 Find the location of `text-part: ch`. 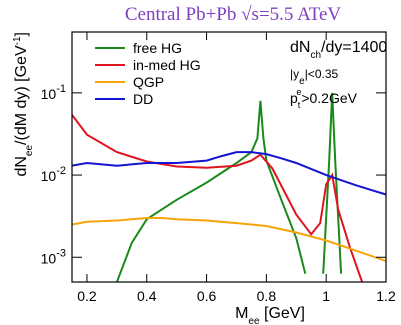

text-part: ch is located at coordinates (315, 55).